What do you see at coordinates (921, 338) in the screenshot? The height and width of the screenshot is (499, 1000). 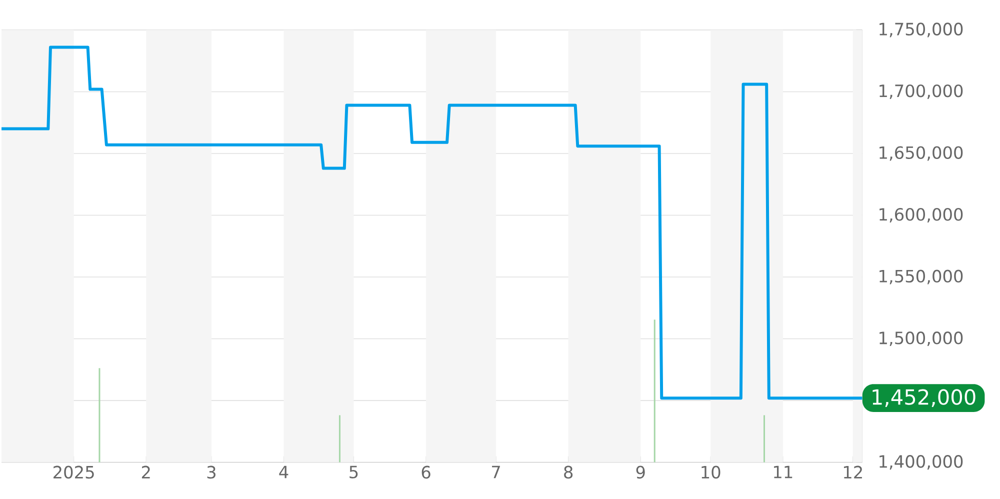 I see `y-tick-label: 1,500,000` at bounding box center [921, 338].